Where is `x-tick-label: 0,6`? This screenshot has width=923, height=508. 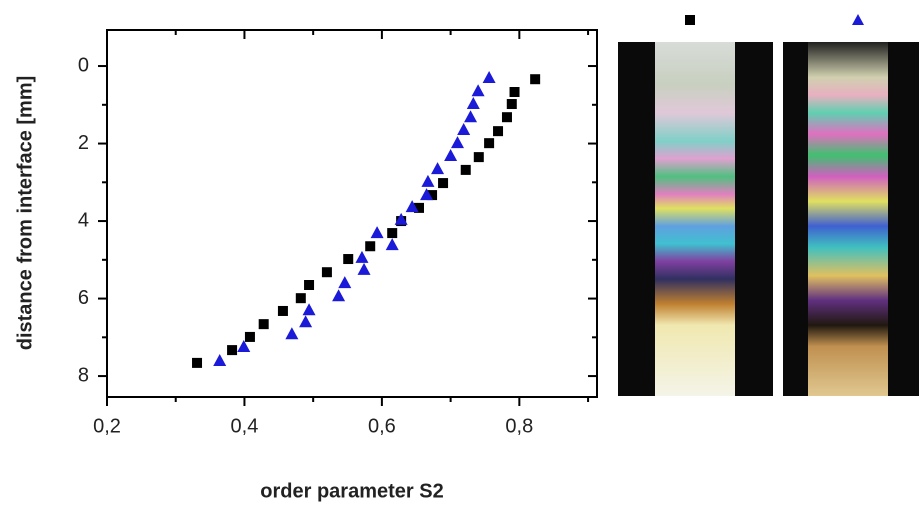
x-tick-label: 0,6 is located at coordinates (382, 426).